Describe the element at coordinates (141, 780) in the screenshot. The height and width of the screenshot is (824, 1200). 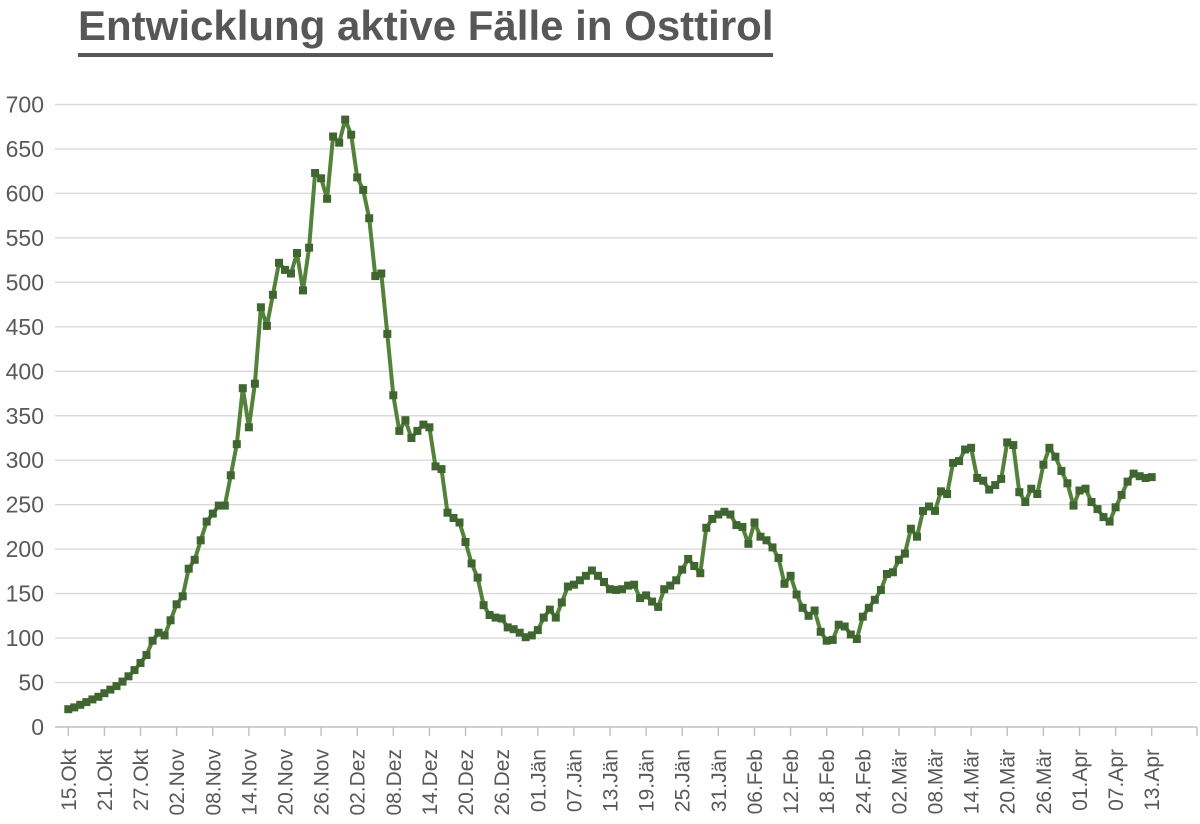
I see `x-axis-label: 27.Okt` at that location.